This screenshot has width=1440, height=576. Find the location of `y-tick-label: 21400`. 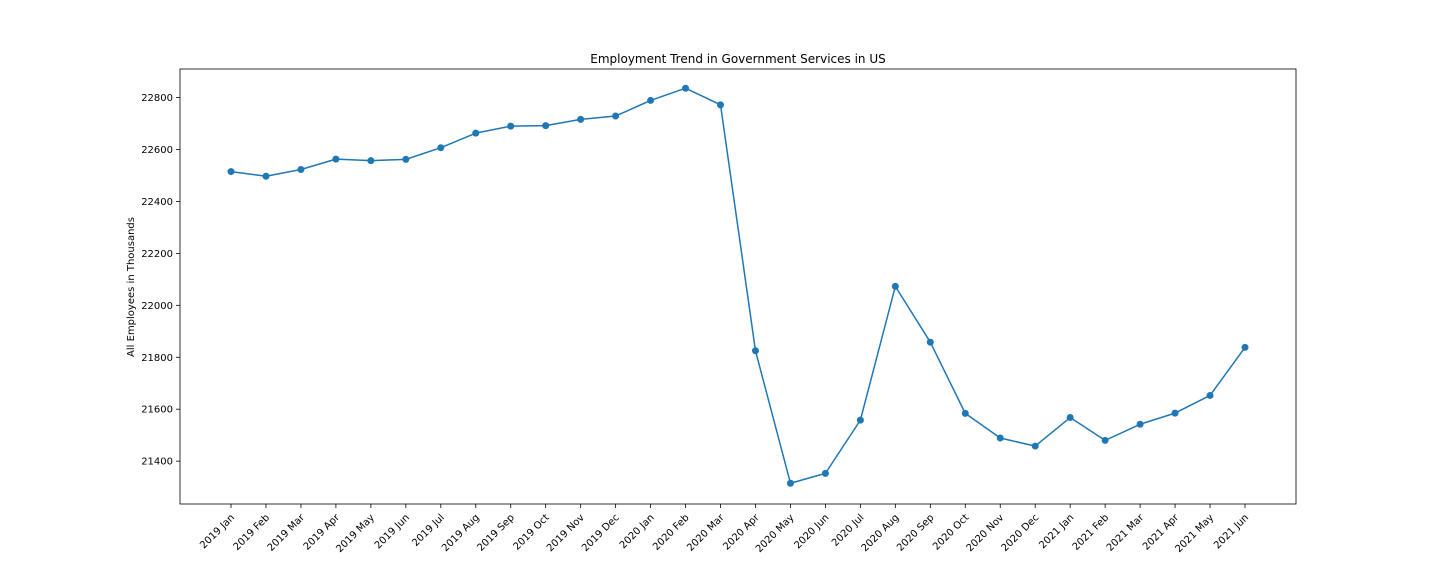

y-tick-label: 21400 is located at coordinates (157, 462).